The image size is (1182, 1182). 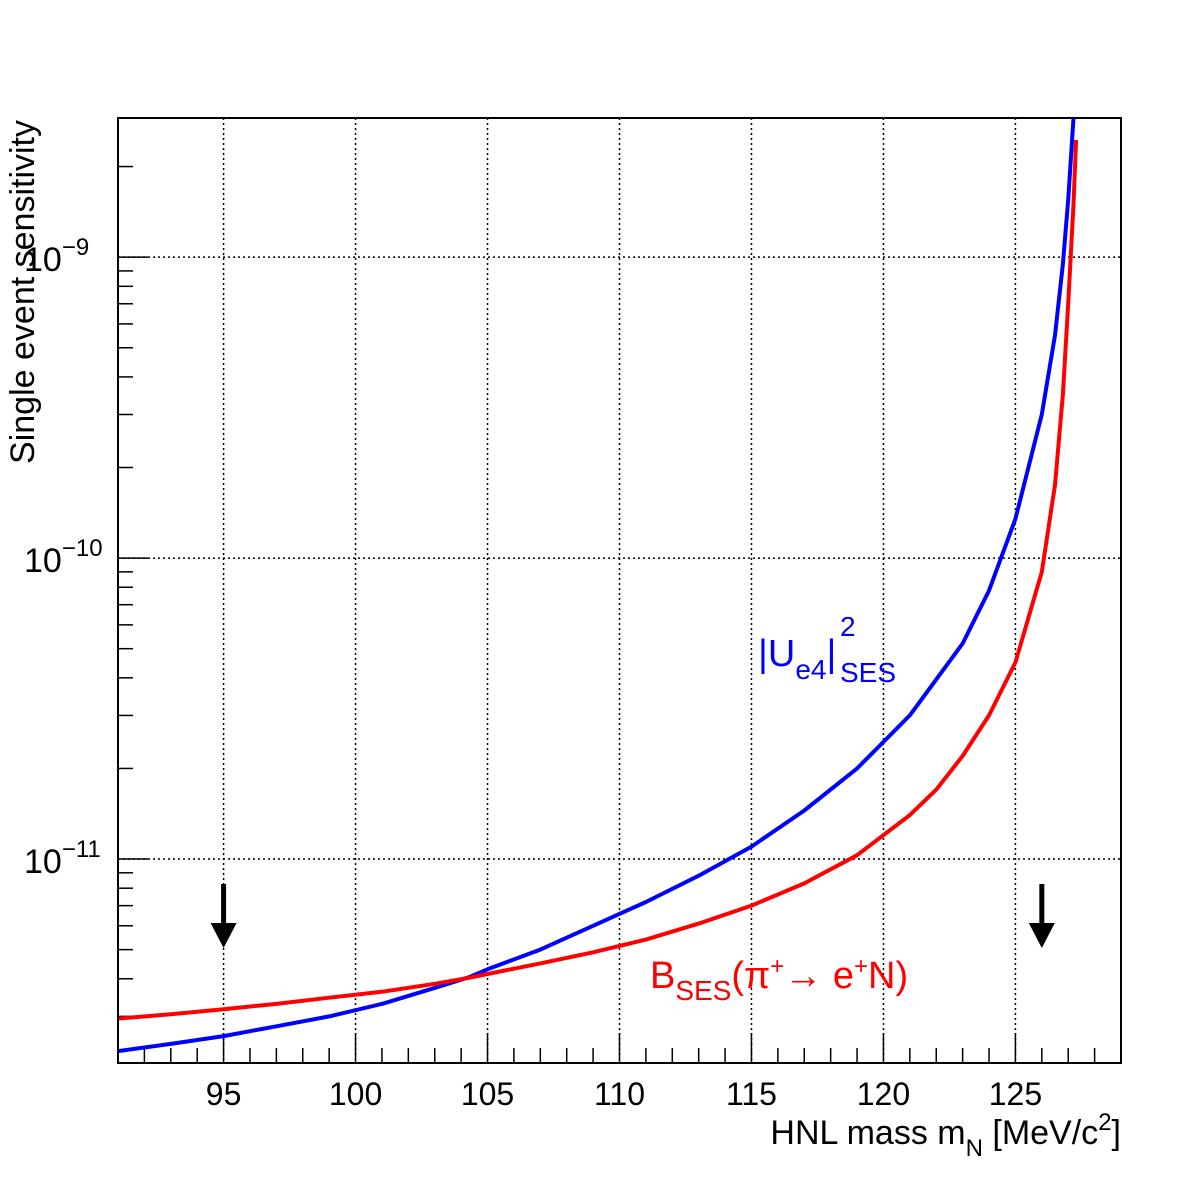 I want to click on x-tick-label: 125, so click(x=1015, y=1094).